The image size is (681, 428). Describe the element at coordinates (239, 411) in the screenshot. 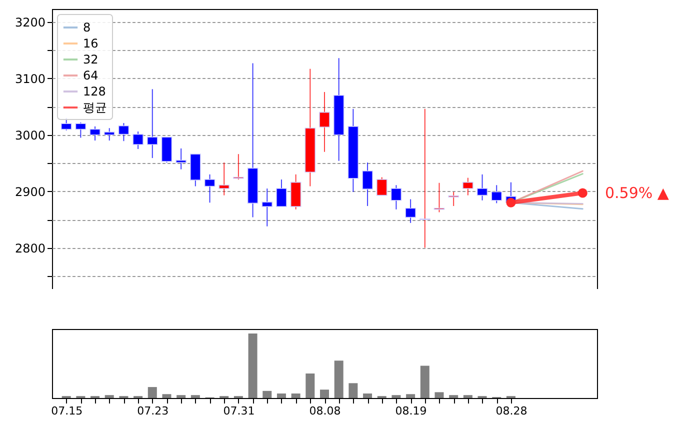

I see `x-tick-label: 07.31` at that location.